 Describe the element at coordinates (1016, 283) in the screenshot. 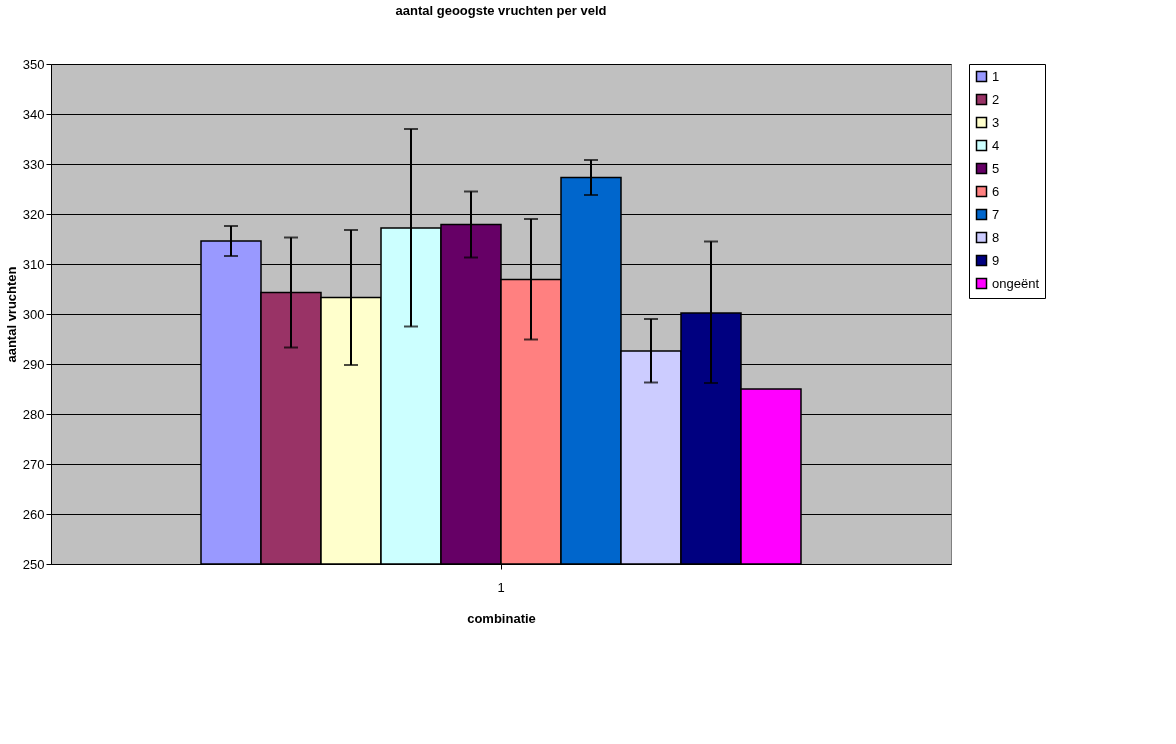

I see `legend-label: ongeënt` at that location.